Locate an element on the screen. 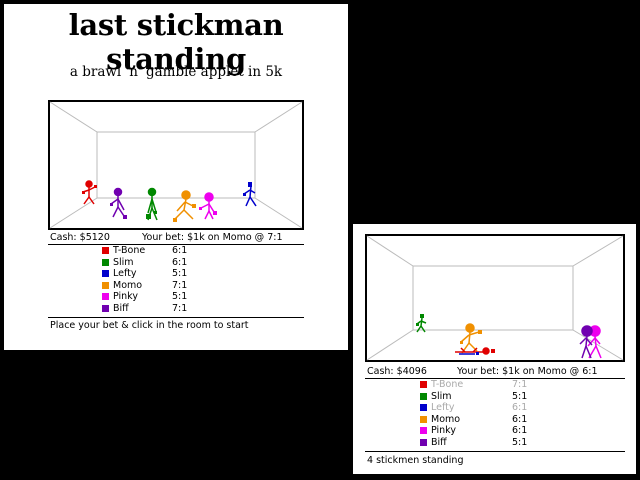 This screenshot has height=480, width=640. fighter-row: Pinky 6:1 is located at coordinates (510, 431).